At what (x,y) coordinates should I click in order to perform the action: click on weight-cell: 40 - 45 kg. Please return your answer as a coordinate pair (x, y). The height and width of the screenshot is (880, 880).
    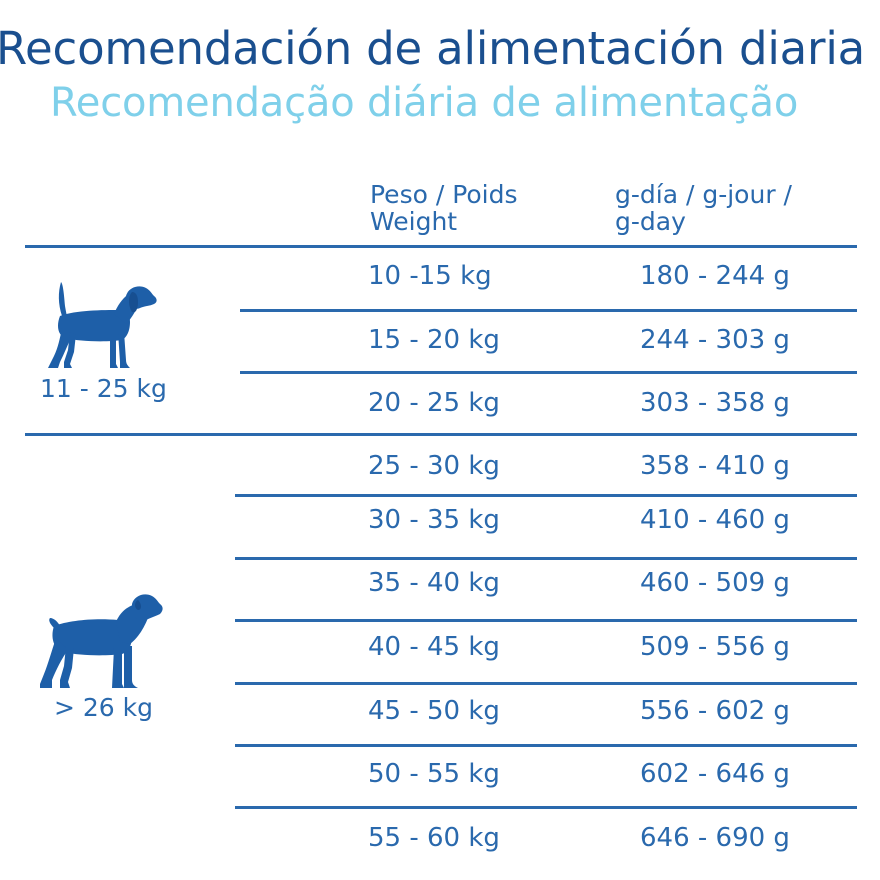
    Looking at the image, I should click on (434, 647).